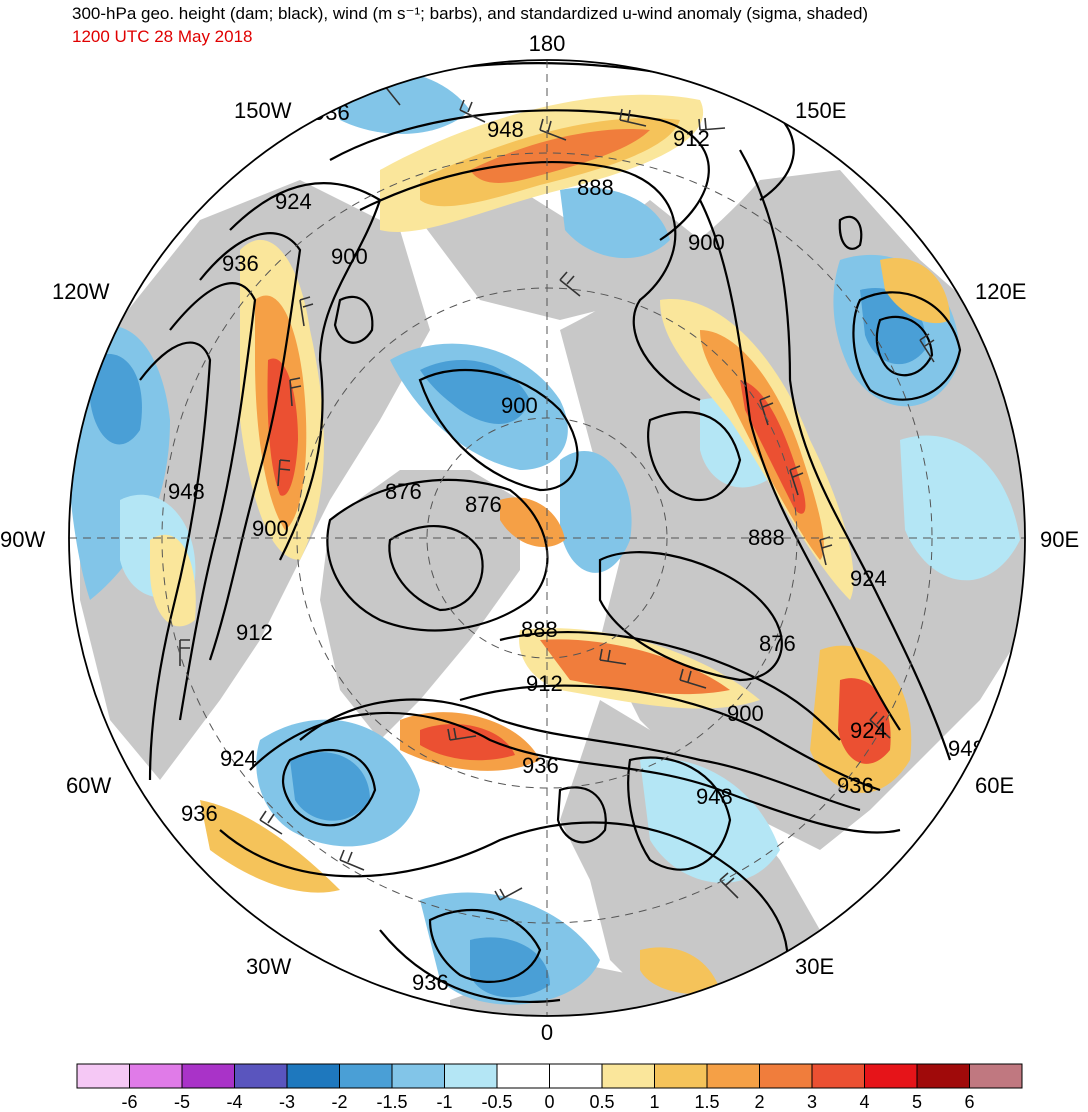 This screenshot has width=1088, height=1112. Describe the element at coordinates (917, 1102) in the screenshot. I see `colorbar-tick-label: 5` at that location.